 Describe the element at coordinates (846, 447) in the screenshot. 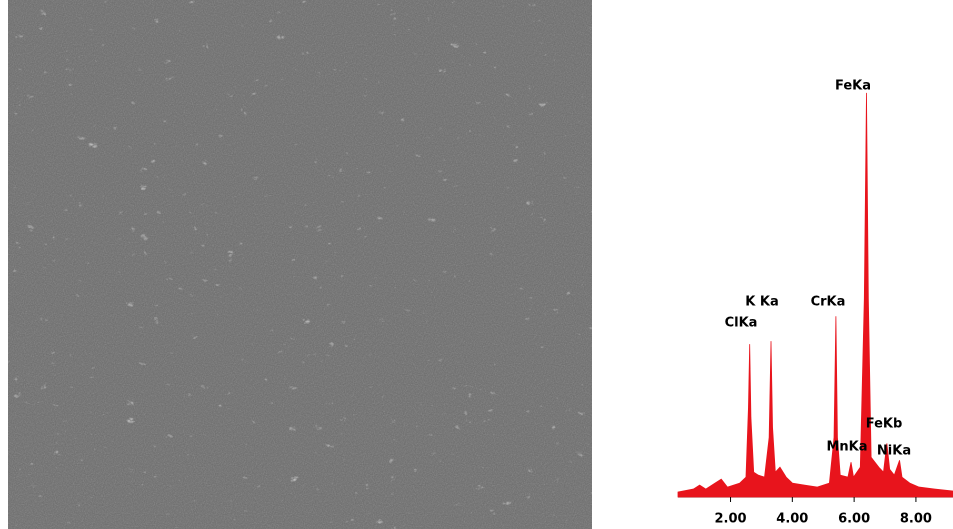

I see `peak-label: MnKa` at that location.